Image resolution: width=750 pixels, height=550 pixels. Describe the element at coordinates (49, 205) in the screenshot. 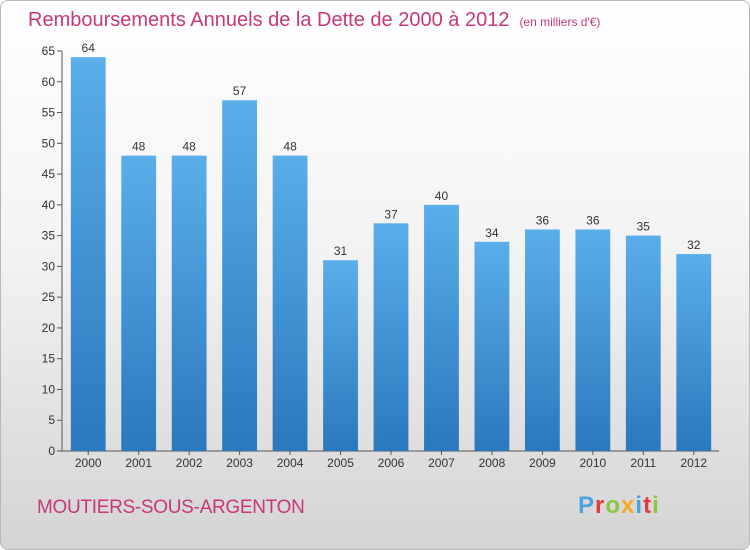

I see `y-tick-label: 40` at that location.